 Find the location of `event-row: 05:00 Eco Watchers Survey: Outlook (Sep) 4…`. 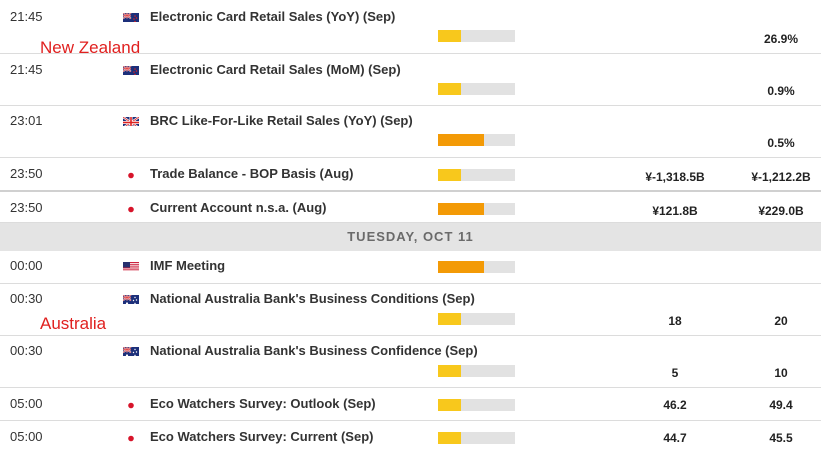

event-row: 05:00 Eco Watchers Survey: Outlook (Sep) 4… is located at coordinates (410, 404).